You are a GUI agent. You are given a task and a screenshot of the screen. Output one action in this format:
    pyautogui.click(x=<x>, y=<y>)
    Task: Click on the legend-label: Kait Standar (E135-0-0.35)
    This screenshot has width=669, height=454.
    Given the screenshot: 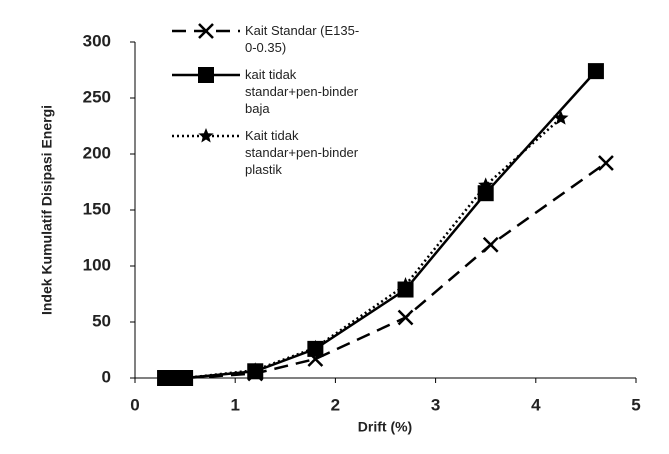 What is the action you would take?
    pyautogui.click(x=302, y=39)
    